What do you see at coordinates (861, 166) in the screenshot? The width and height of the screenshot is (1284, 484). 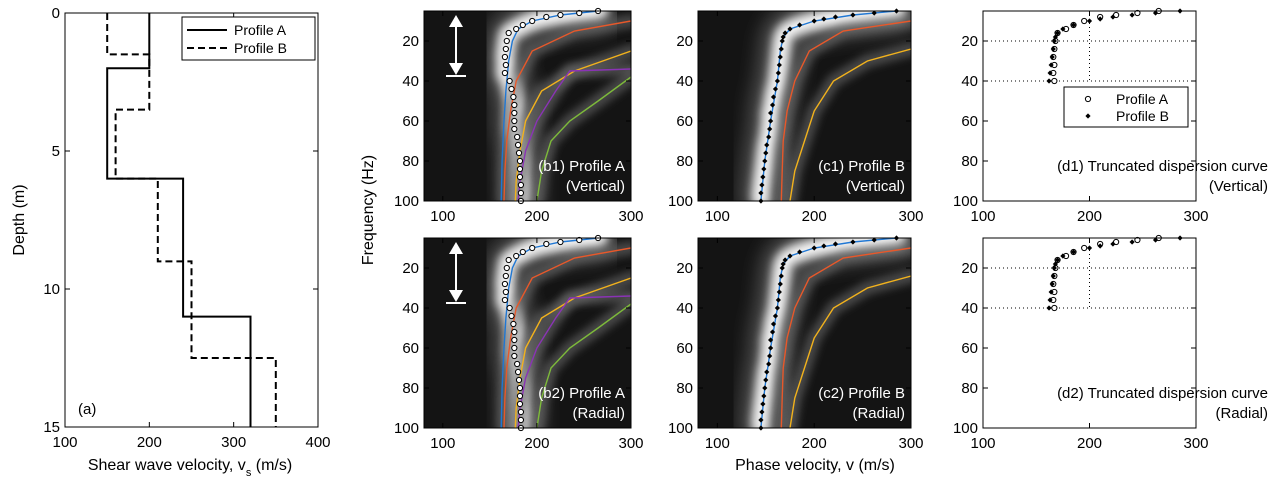 I see `panel-label: (c1) Profile B` at bounding box center [861, 166].